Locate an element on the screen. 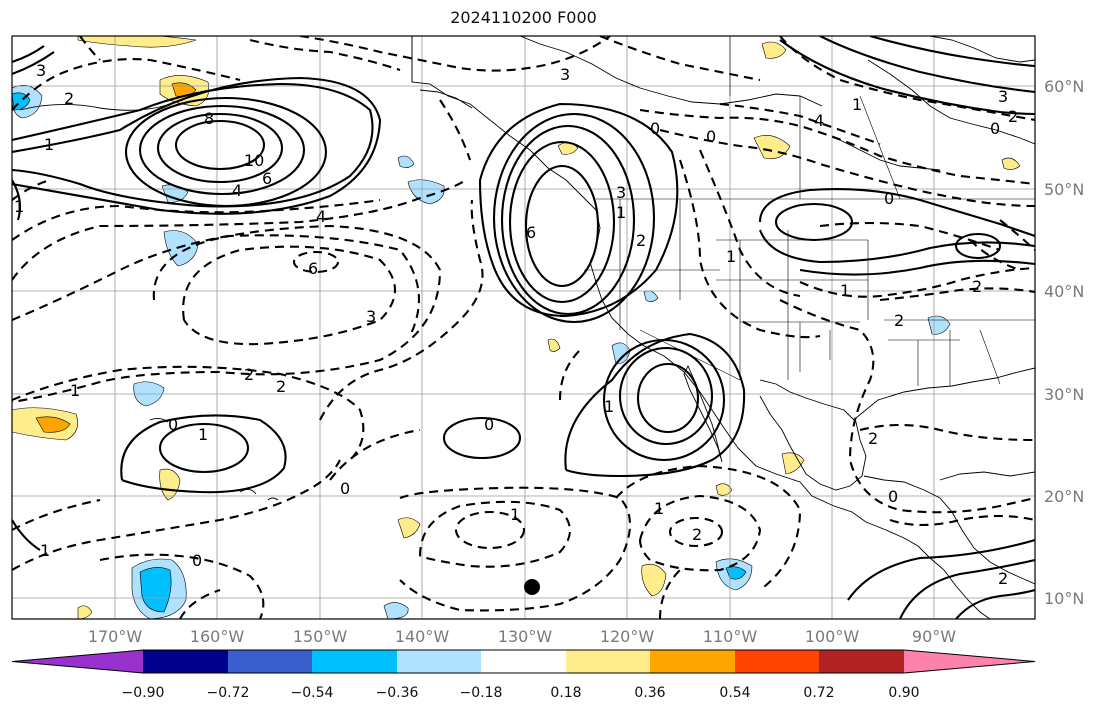 The width and height of the screenshot is (1105, 712). latitude-labels: 60°N 50°N 40°N 30°N 20°N 10°N is located at coordinates (1064, 342).